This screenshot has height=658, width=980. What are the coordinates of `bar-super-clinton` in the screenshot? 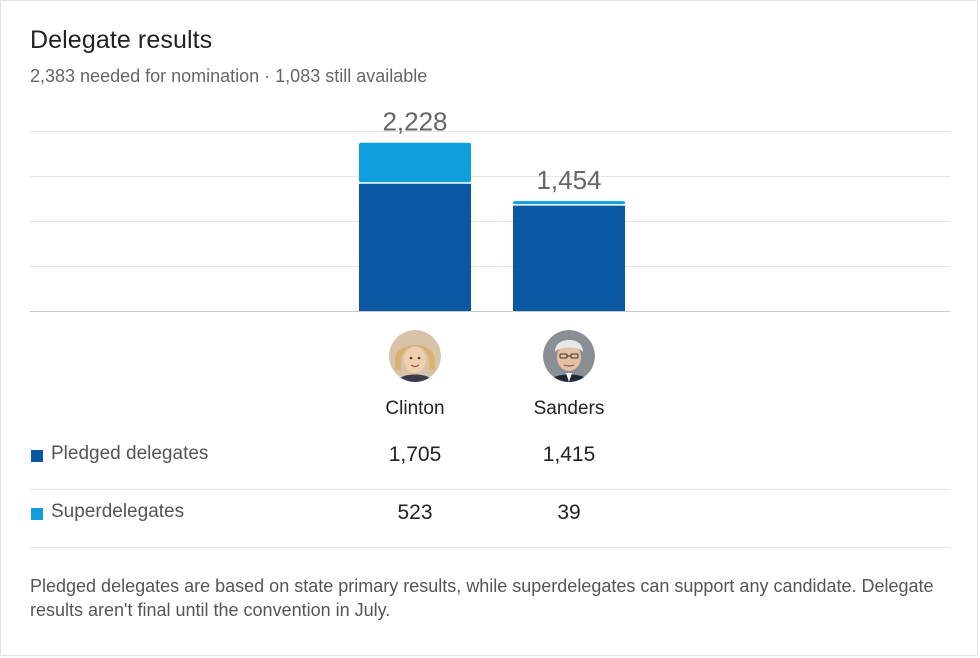 It's located at (415, 162).